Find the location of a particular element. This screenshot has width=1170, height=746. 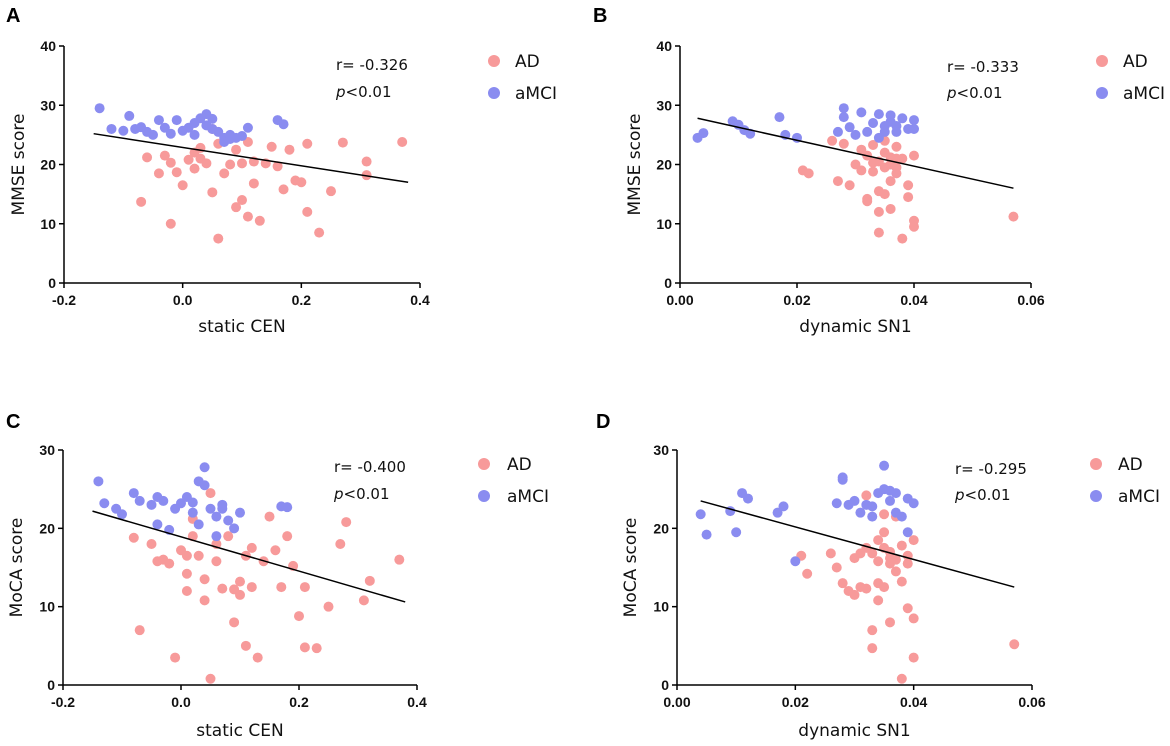

legend-label-ad: AD is located at coordinates (527, 62).